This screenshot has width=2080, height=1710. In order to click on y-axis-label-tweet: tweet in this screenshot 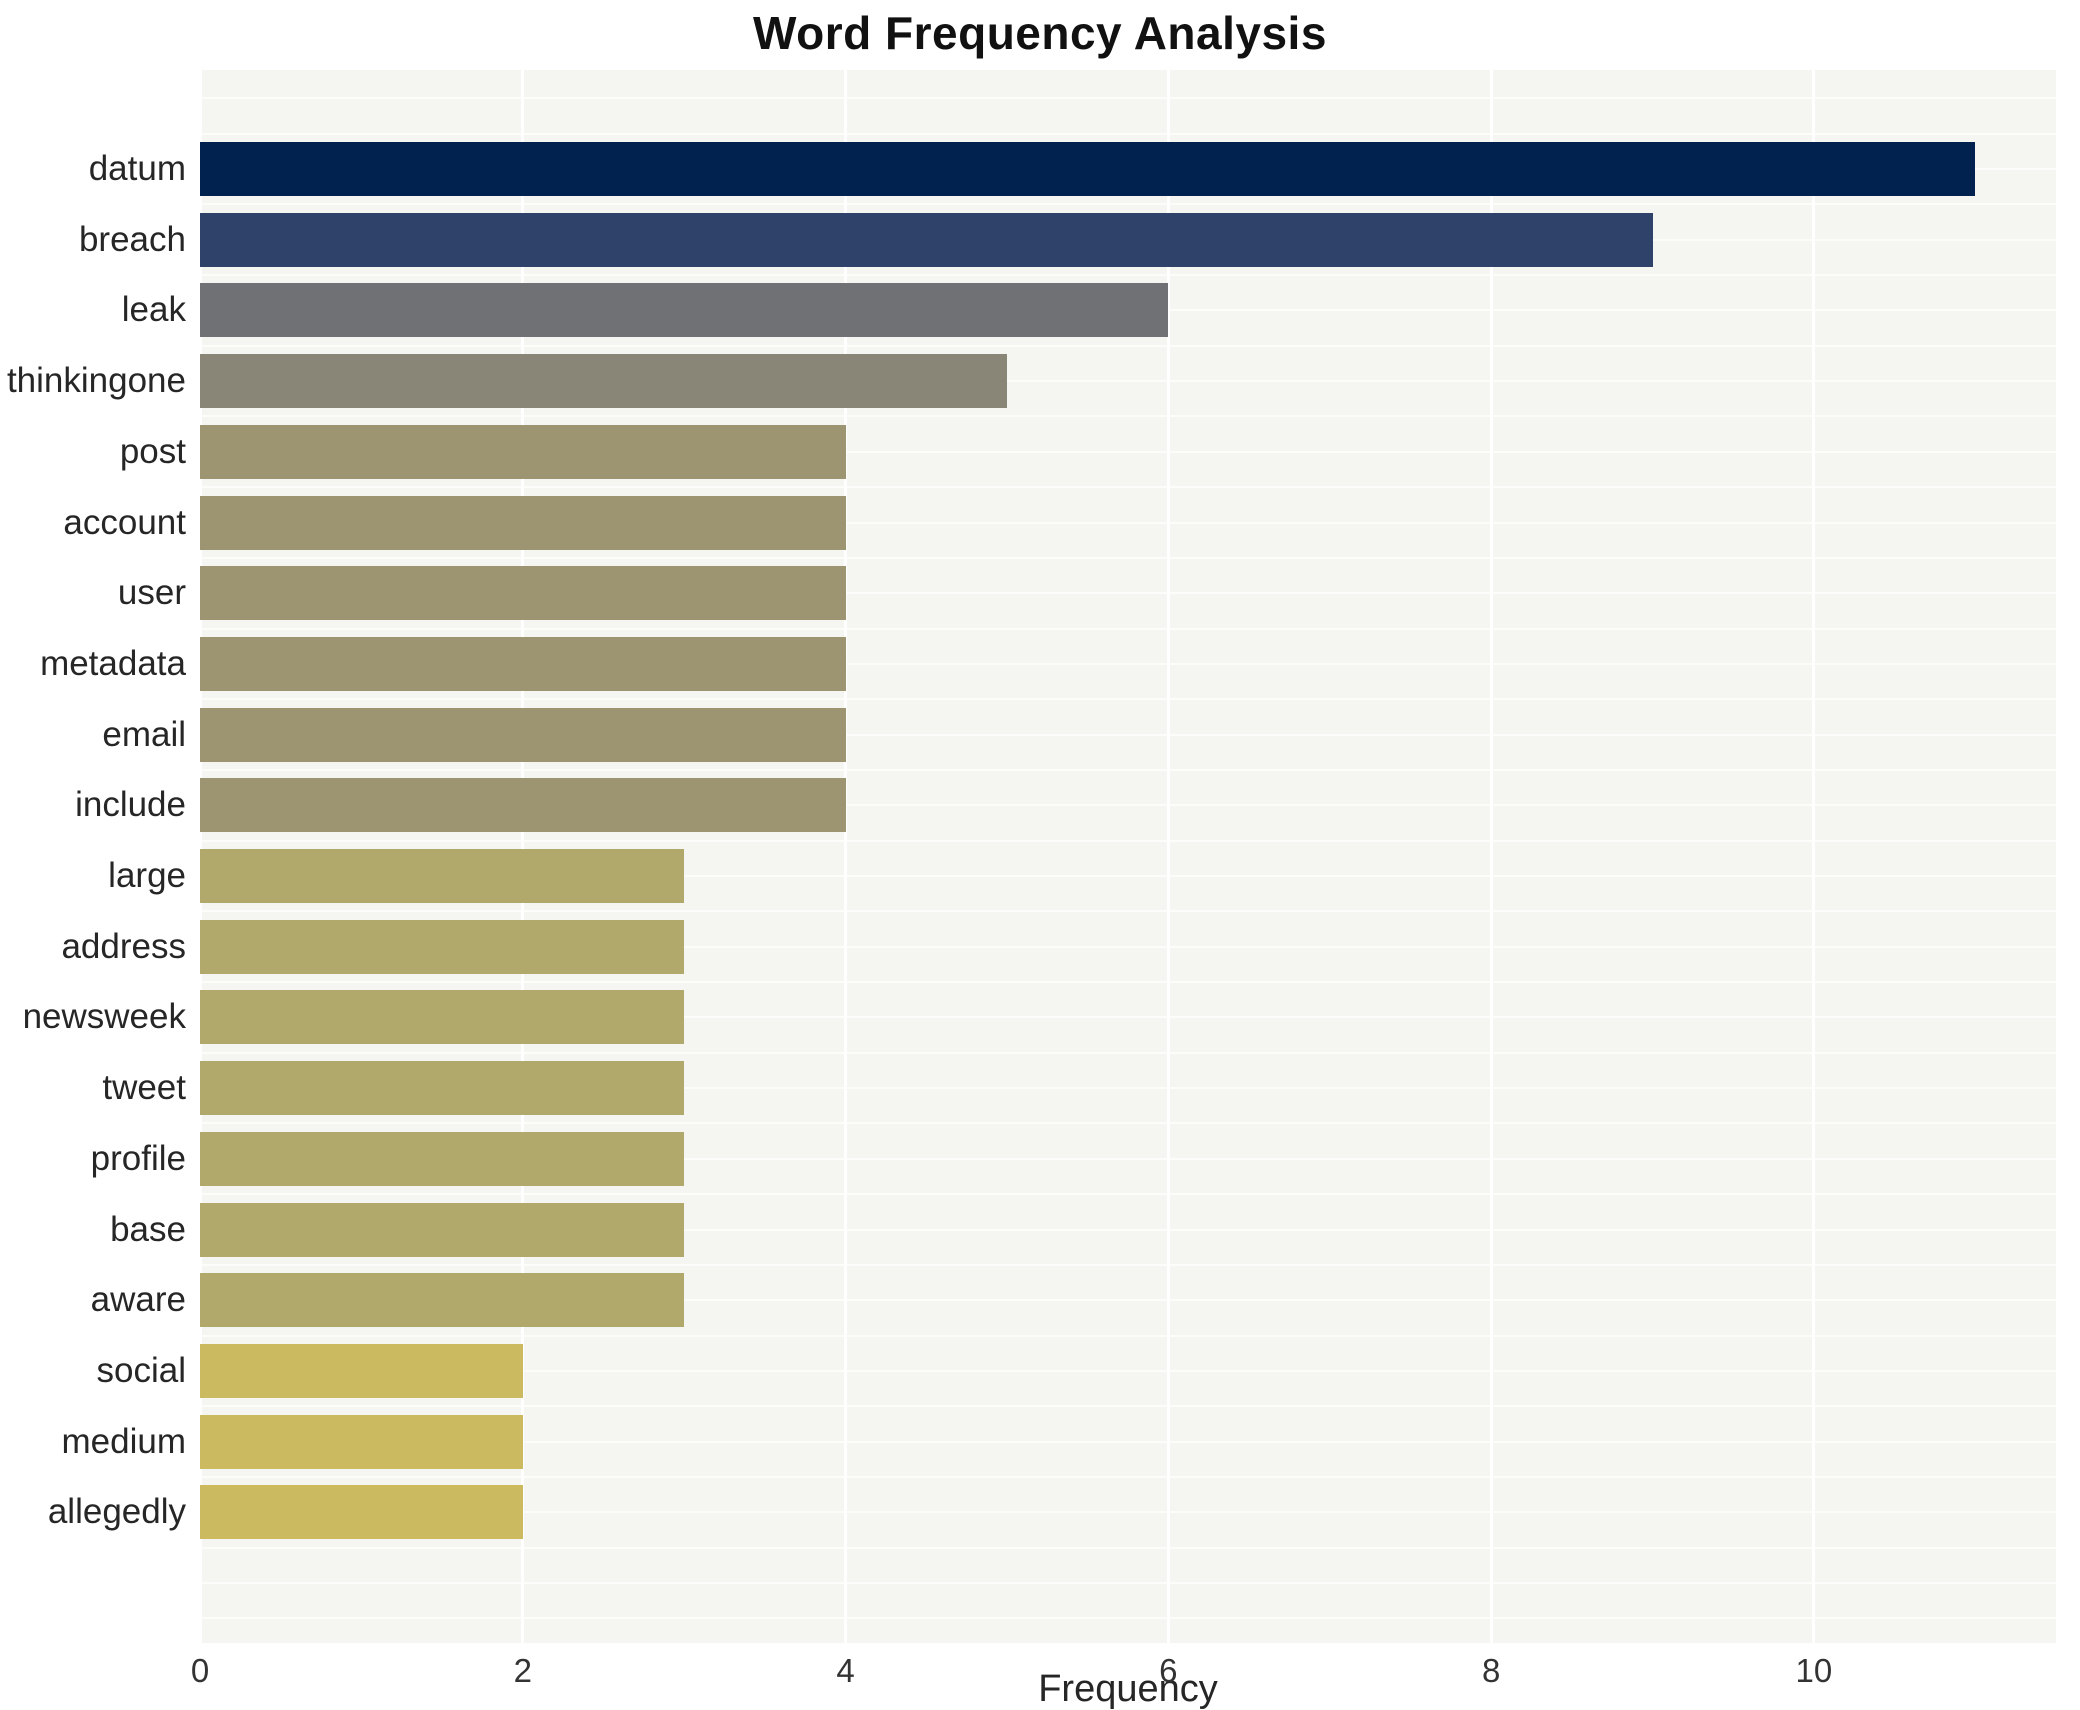, I will do `click(144, 1088)`.